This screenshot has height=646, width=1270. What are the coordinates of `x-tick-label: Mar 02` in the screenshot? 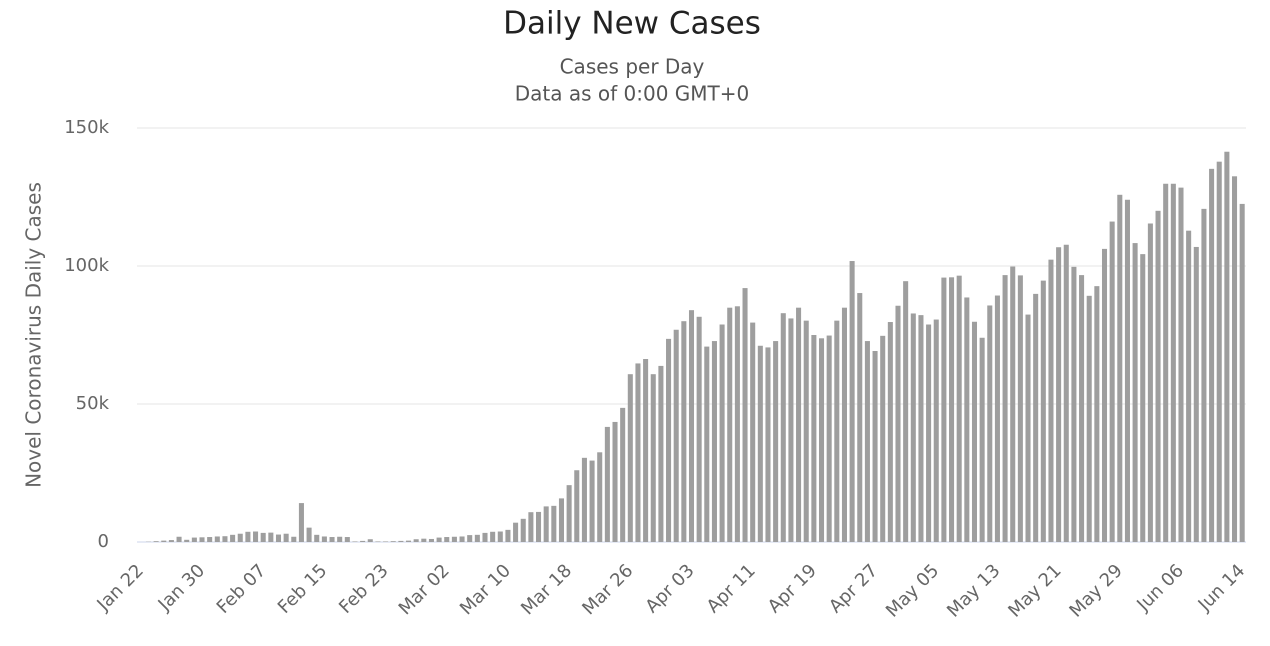 It's located at (424, 589).